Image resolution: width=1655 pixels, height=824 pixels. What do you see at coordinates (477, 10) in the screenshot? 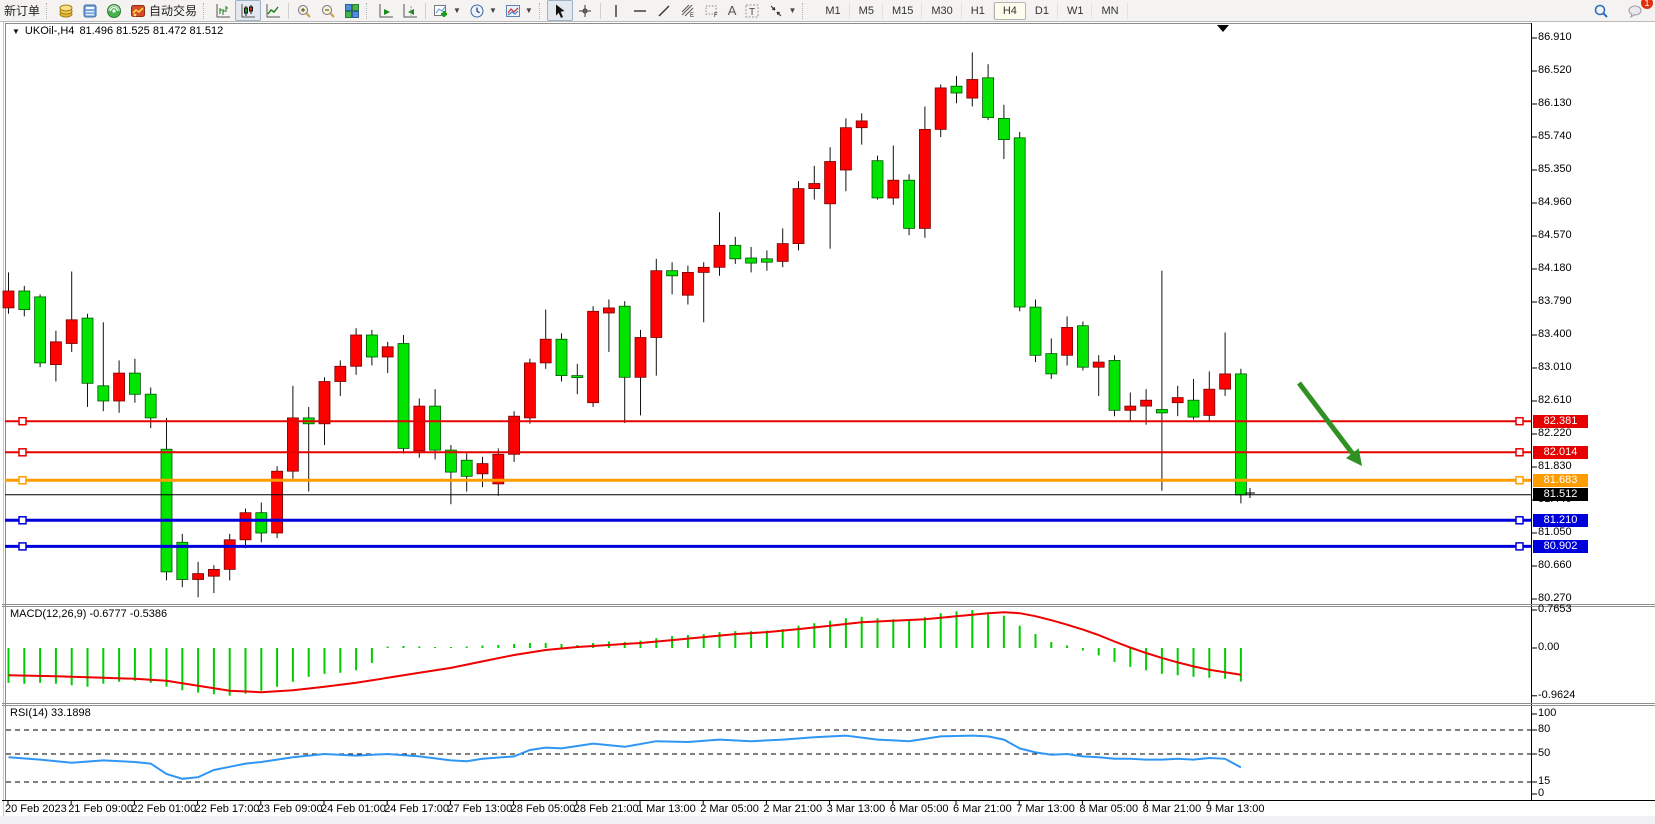
I see `periods-clock-icon` at bounding box center [477, 10].